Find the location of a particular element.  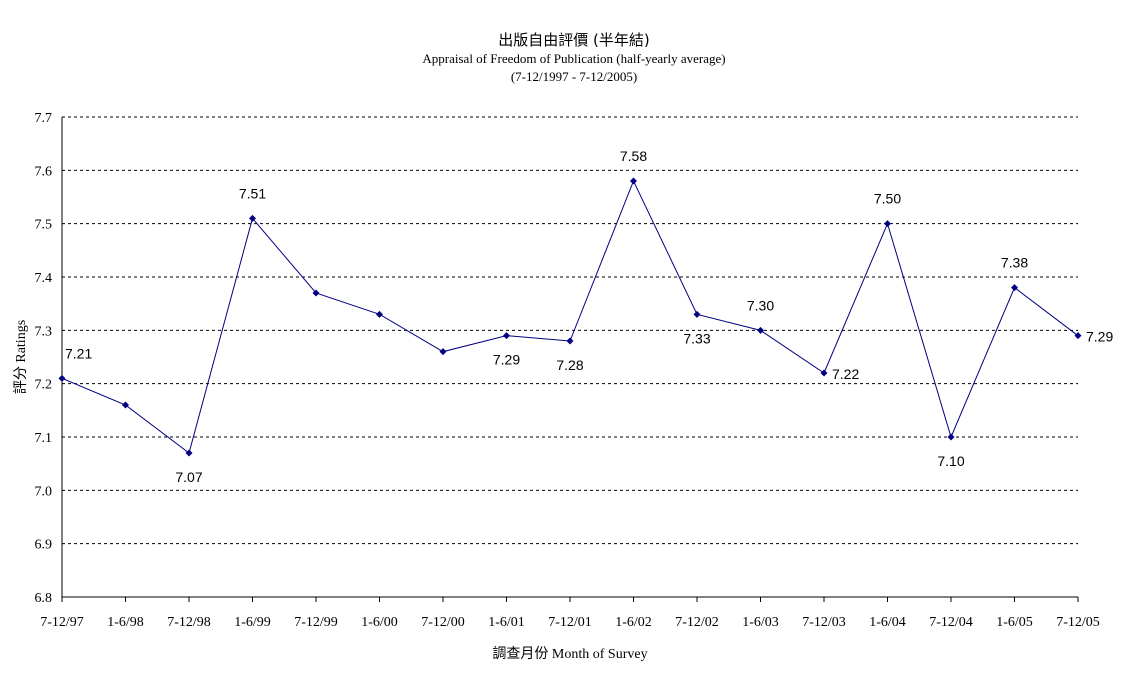

data-label: 7.10 is located at coordinates (950, 461).